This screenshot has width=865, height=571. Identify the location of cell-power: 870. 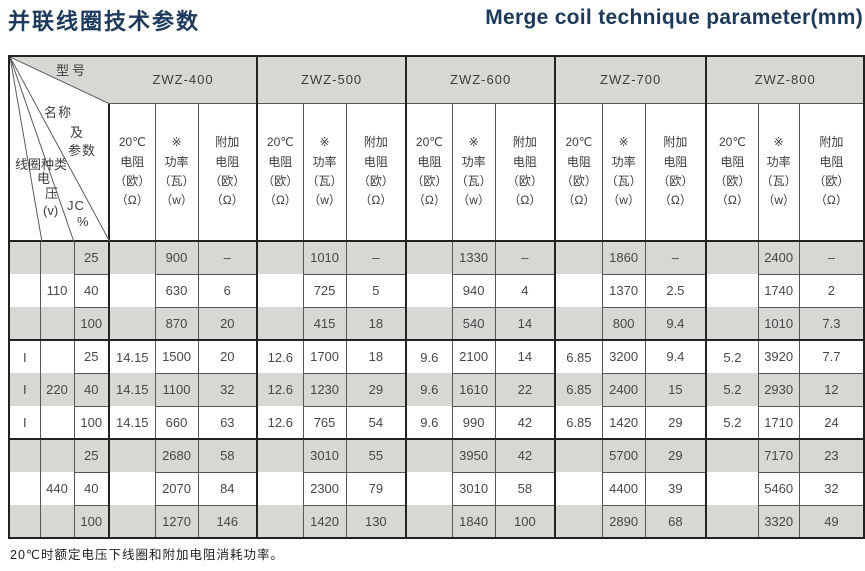
(176, 324).